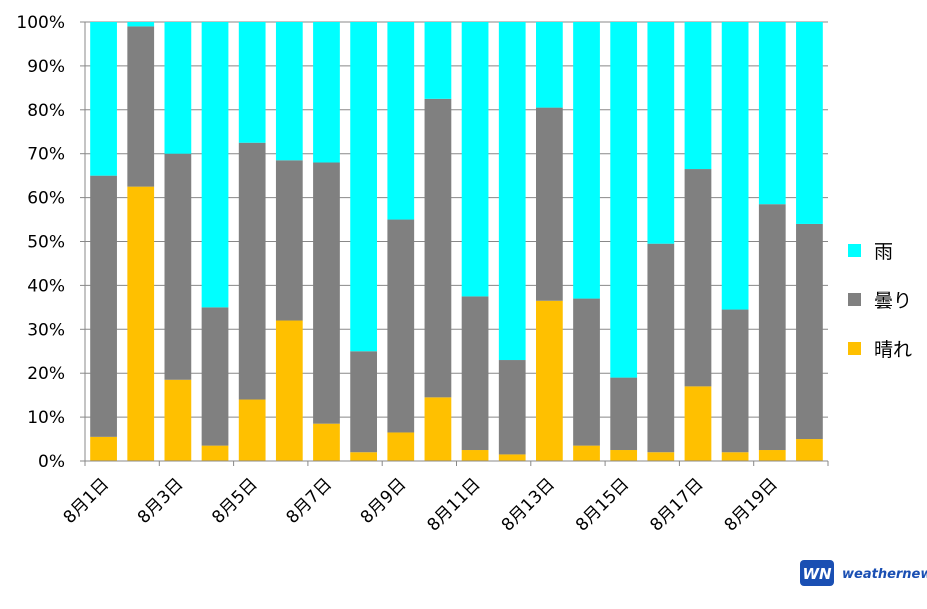 The height and width of the screenshot is (609, 927). I want to click on brand-name: weathernews, so click(884, 574).